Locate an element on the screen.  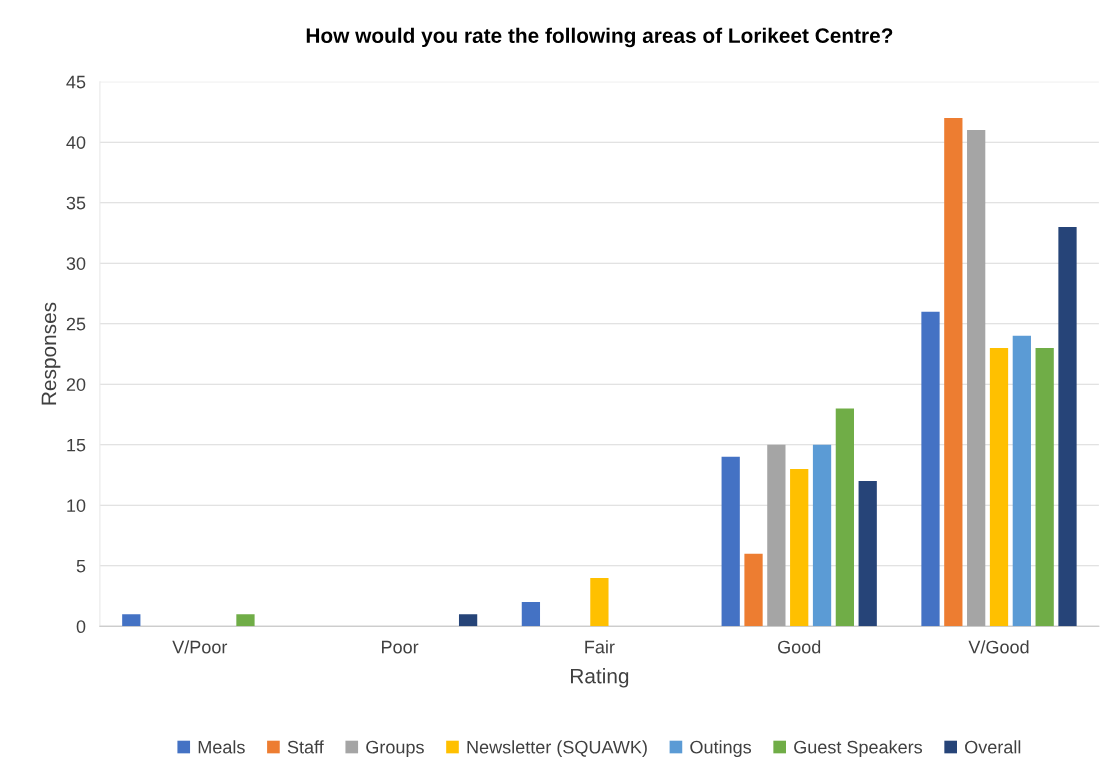
x-tick-label: Fair is located at coordinates (600, 647).